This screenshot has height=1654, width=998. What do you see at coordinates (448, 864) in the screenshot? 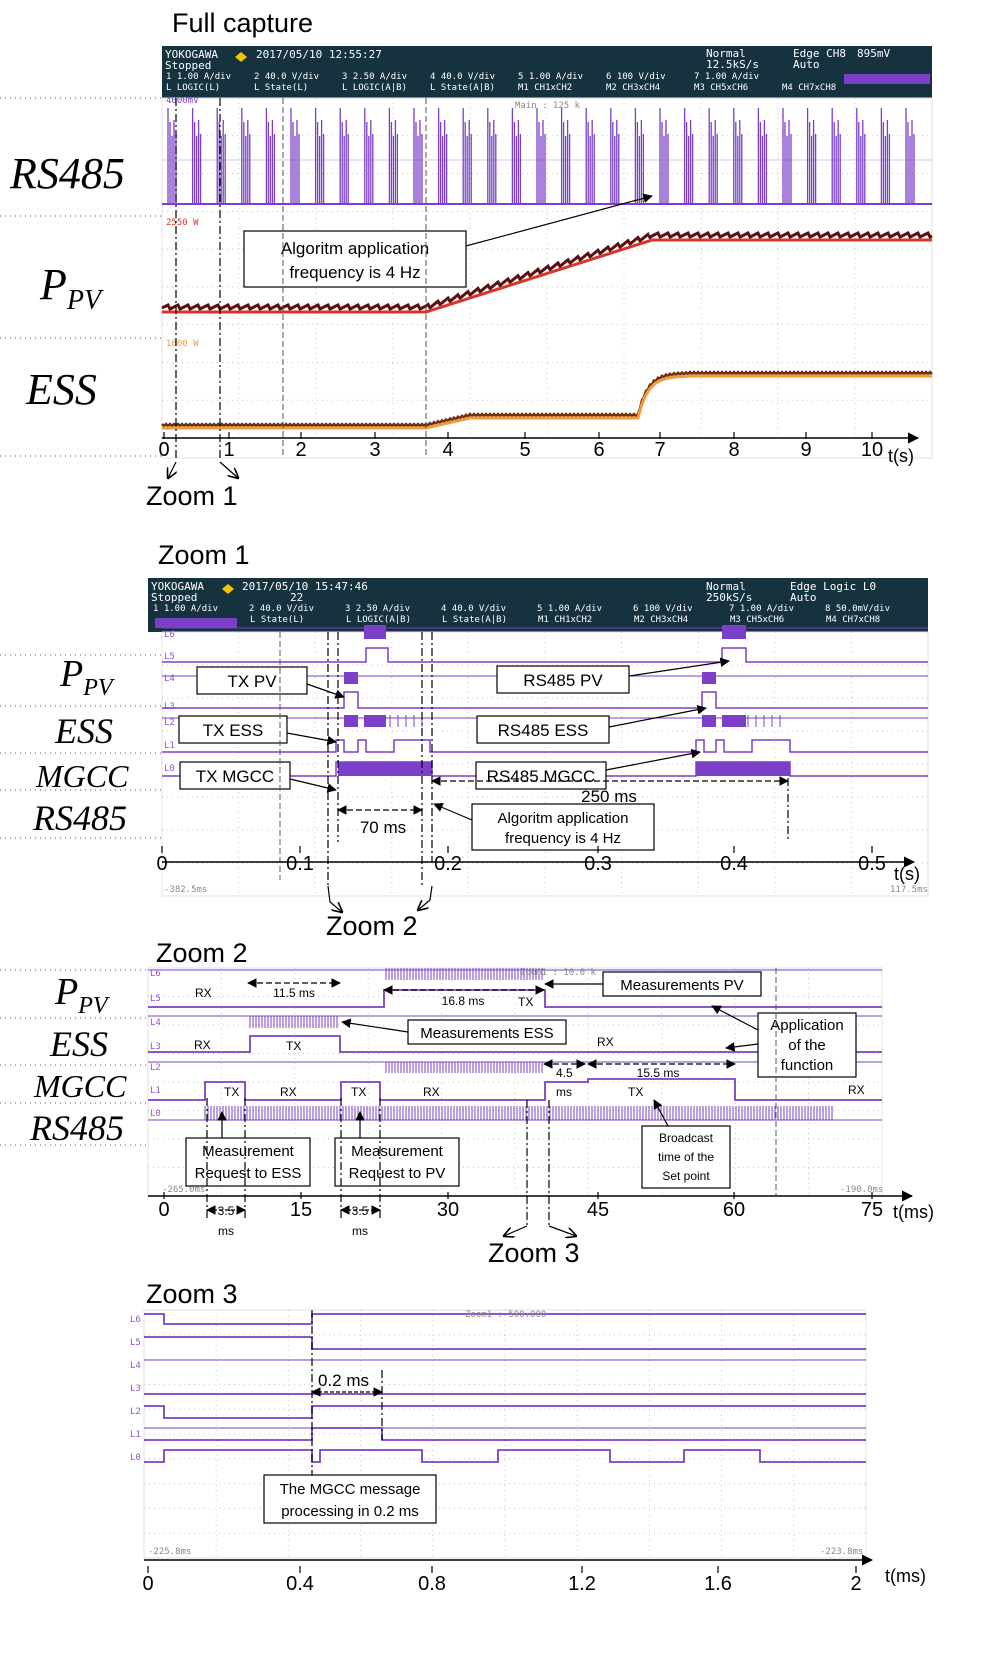
I see `tick-label: 0.2` at bounding box center [448, 864].